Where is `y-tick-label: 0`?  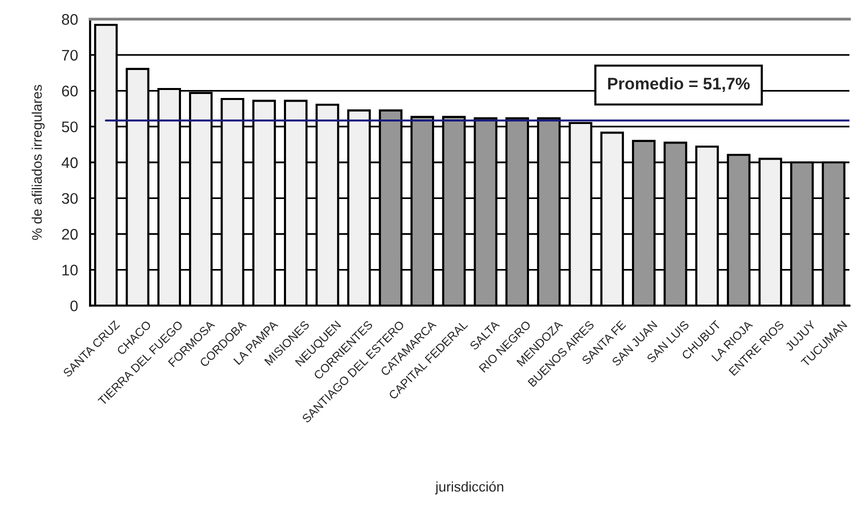 y-tick-label: 0 is located at coordinates (74, 306).